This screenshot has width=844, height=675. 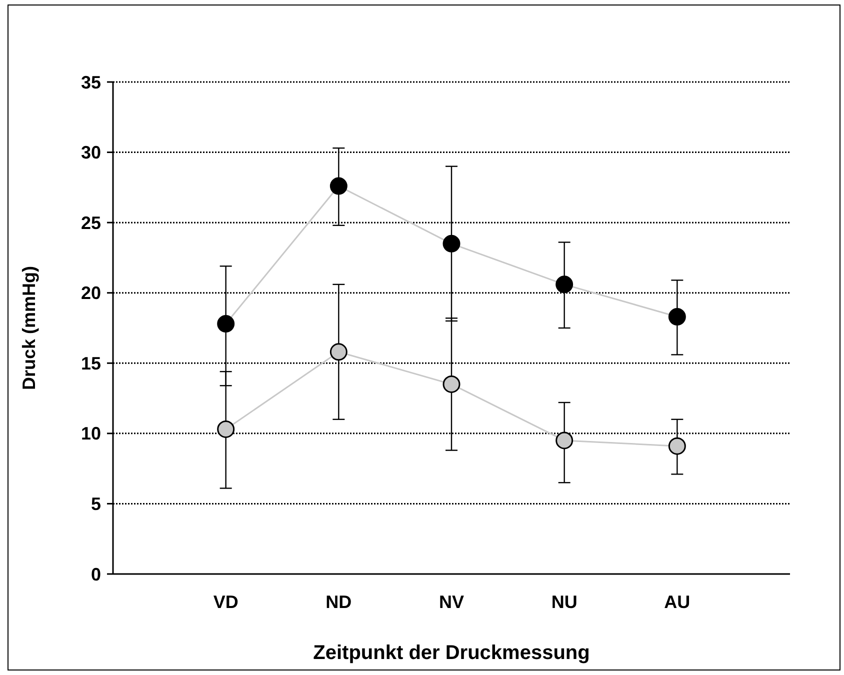 What do you see at coordinates (90, 293) in the screenshot?
I see `y-tick-label: 20` at bounding box center [90, 293].